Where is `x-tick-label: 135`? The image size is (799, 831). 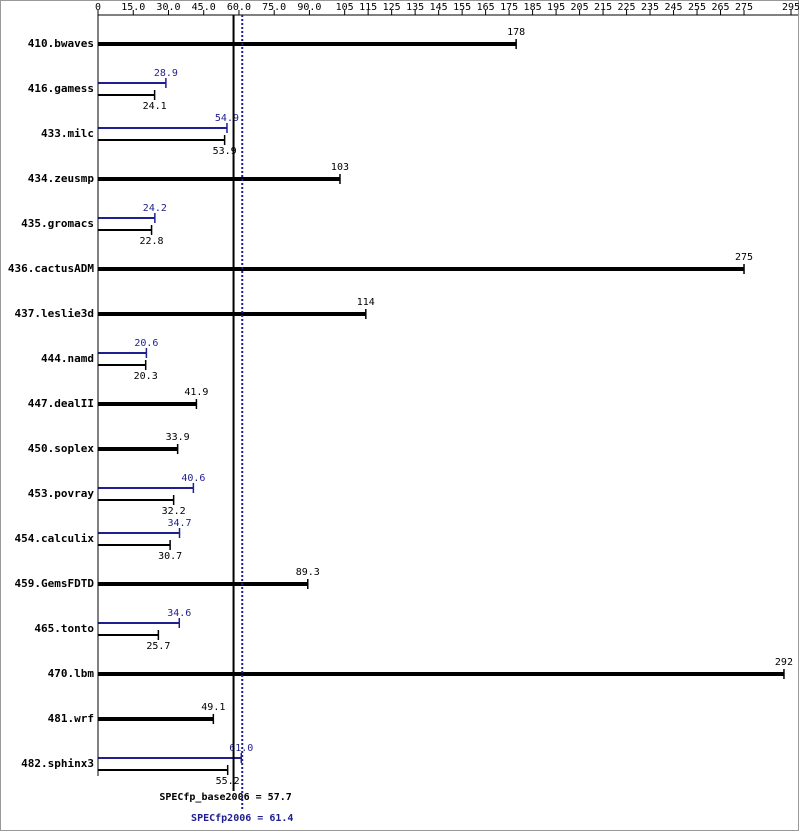
x-tick-label: 135 is located at coordinates (415, 7).